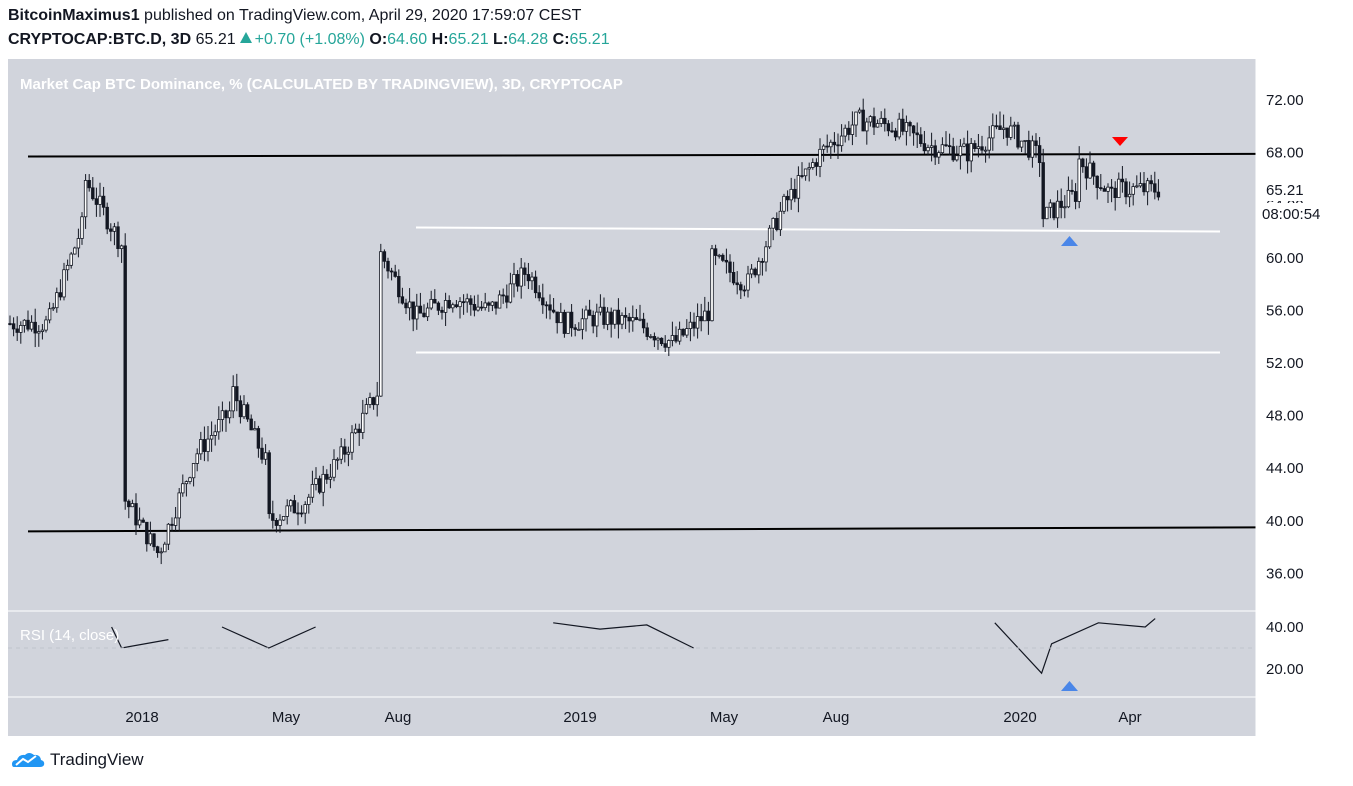 The image size is (1353, 786). Describe the element at coordinates (77, 760) in the screenshot. I see `footer-brand: TradingView` at that location.